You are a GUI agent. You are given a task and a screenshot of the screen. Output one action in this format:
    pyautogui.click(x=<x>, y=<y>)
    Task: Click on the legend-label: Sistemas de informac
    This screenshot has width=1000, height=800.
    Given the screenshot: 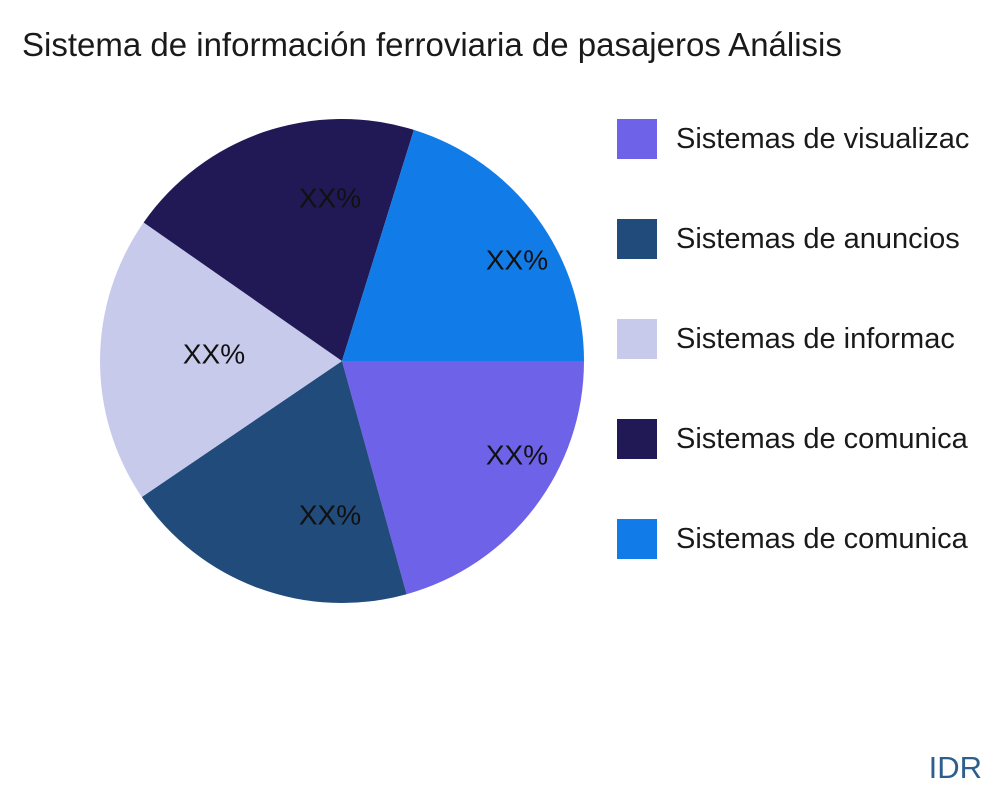 What is the action you would take?
    pyautogui.click(x=815, y=338)
    